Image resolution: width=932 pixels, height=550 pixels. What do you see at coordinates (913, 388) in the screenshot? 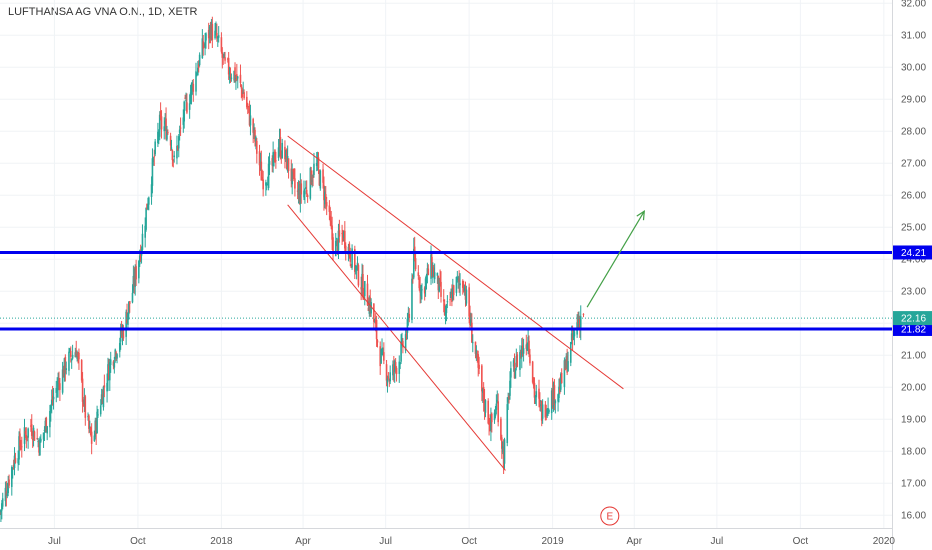
I see `y-tick-label: 20.00` at bounding box center [913, 388].